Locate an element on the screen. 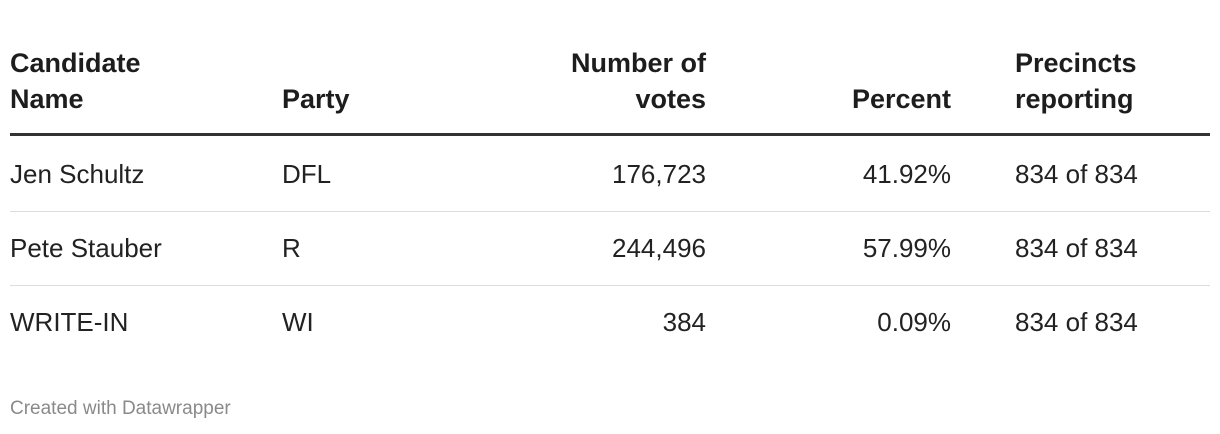 This screenshot has width=1220, height=434. table-cell: R is located at coordinates (291, 247).